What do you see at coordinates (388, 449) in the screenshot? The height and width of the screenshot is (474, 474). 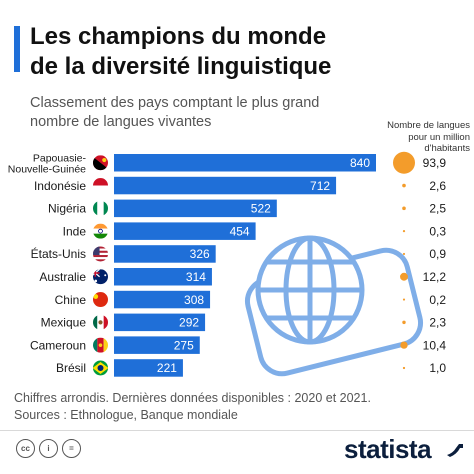 I see `brand-logo-text: statista` at bounding box center [388, 449].